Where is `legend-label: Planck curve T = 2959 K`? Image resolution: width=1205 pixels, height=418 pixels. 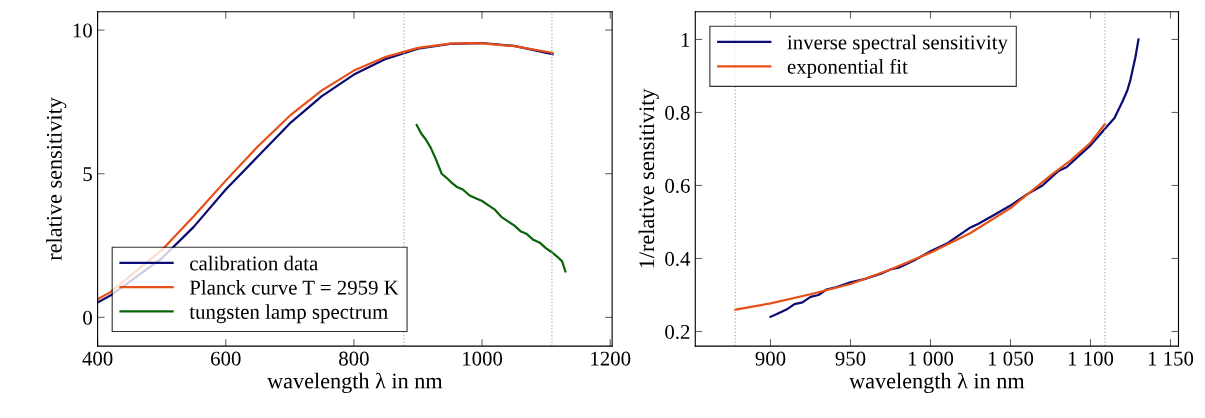 legend-label: Planck curve T = 2959 K is located at coordinates (294, 287).